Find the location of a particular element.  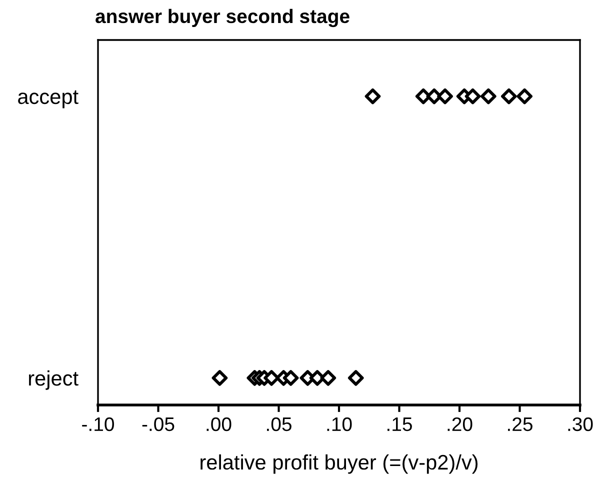

x-tick-label: -.10 is located at coordinates (98, 424).